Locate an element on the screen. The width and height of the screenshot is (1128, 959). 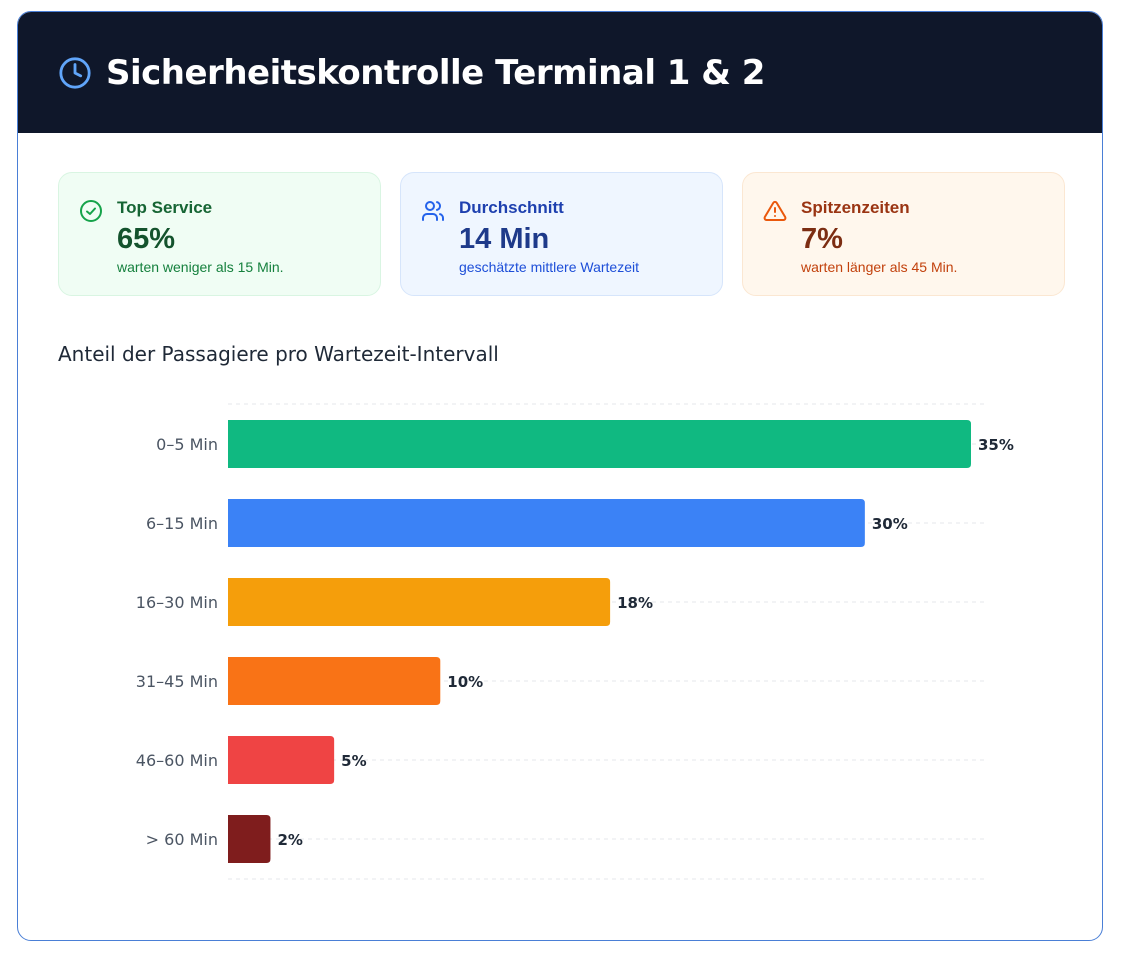
data-label: 18% is located at coordinates (635, 603).